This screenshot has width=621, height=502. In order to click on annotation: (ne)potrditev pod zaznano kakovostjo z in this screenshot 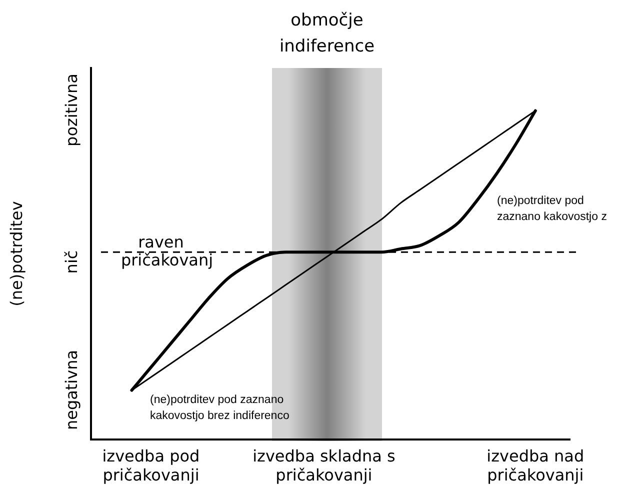, I will do `click(552, 209)`.